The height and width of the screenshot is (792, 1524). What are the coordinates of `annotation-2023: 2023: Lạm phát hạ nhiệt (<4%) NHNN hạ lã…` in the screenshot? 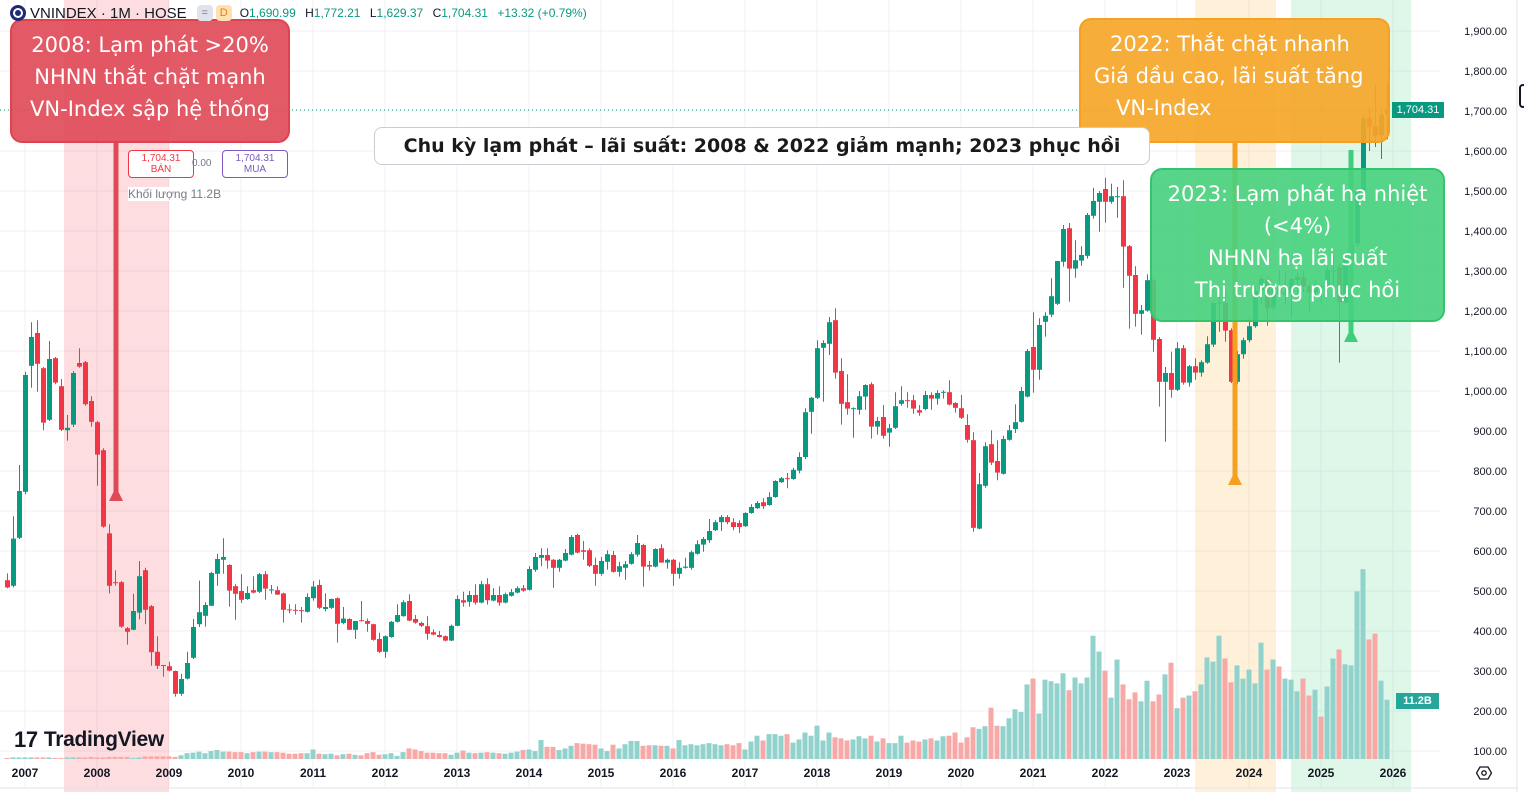 It's located at (1297, 245).